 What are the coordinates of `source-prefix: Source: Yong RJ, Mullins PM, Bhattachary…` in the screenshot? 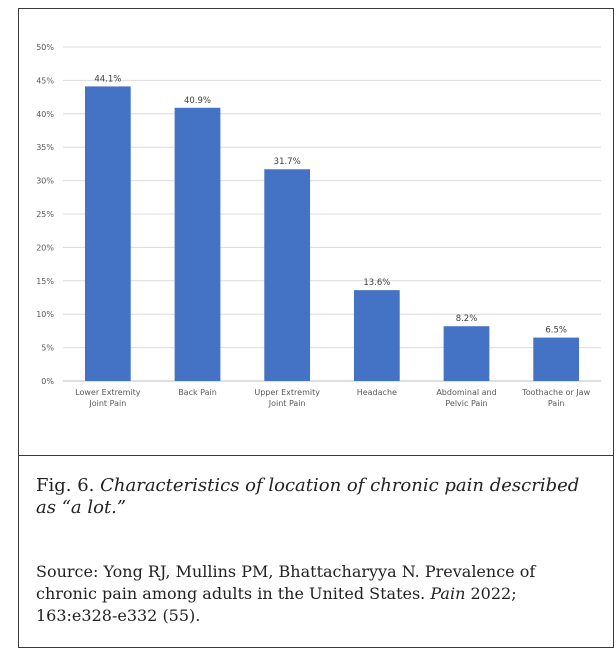 It's located at (286, 582).